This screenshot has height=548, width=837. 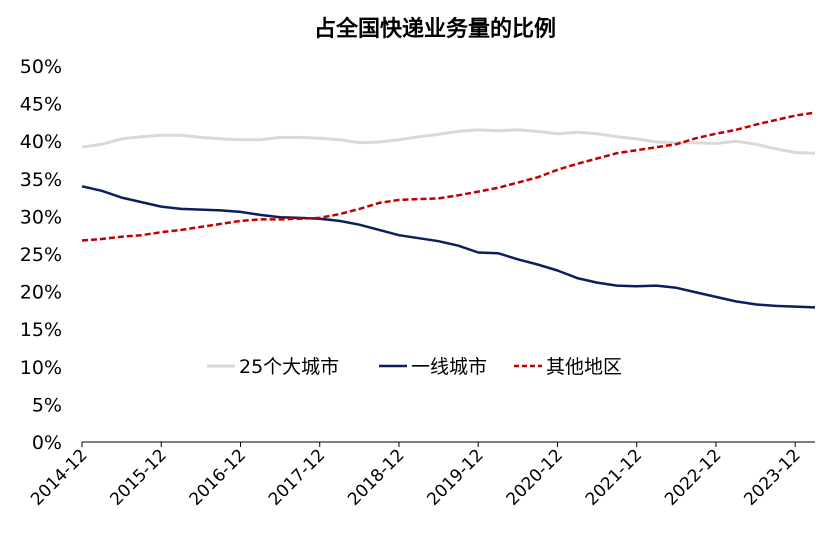 I want to click on x-tick-label: 2016-12, so click(x=218, y=477).